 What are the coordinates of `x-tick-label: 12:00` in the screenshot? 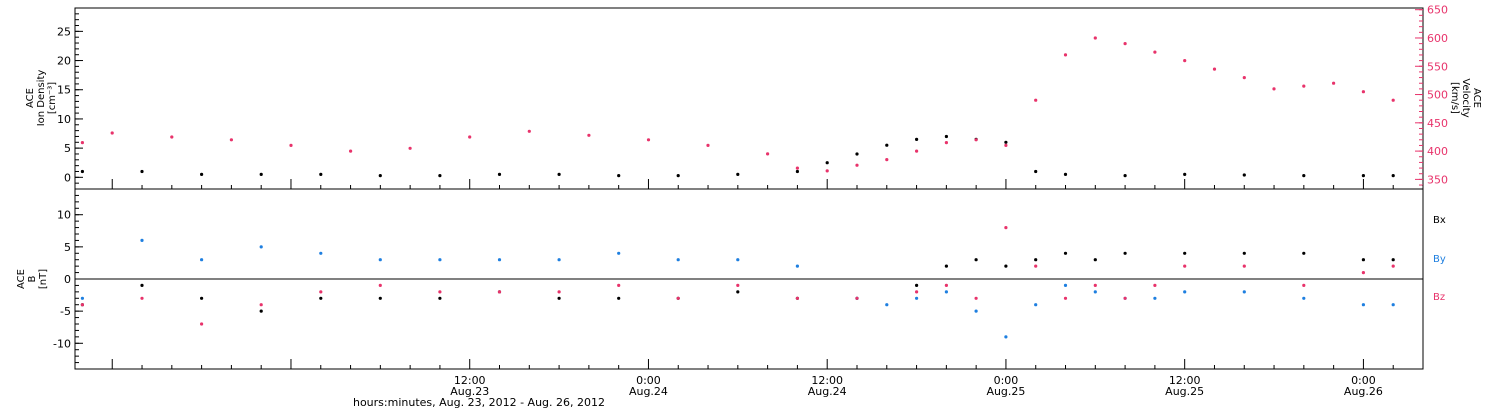 It's located at (470, 380).